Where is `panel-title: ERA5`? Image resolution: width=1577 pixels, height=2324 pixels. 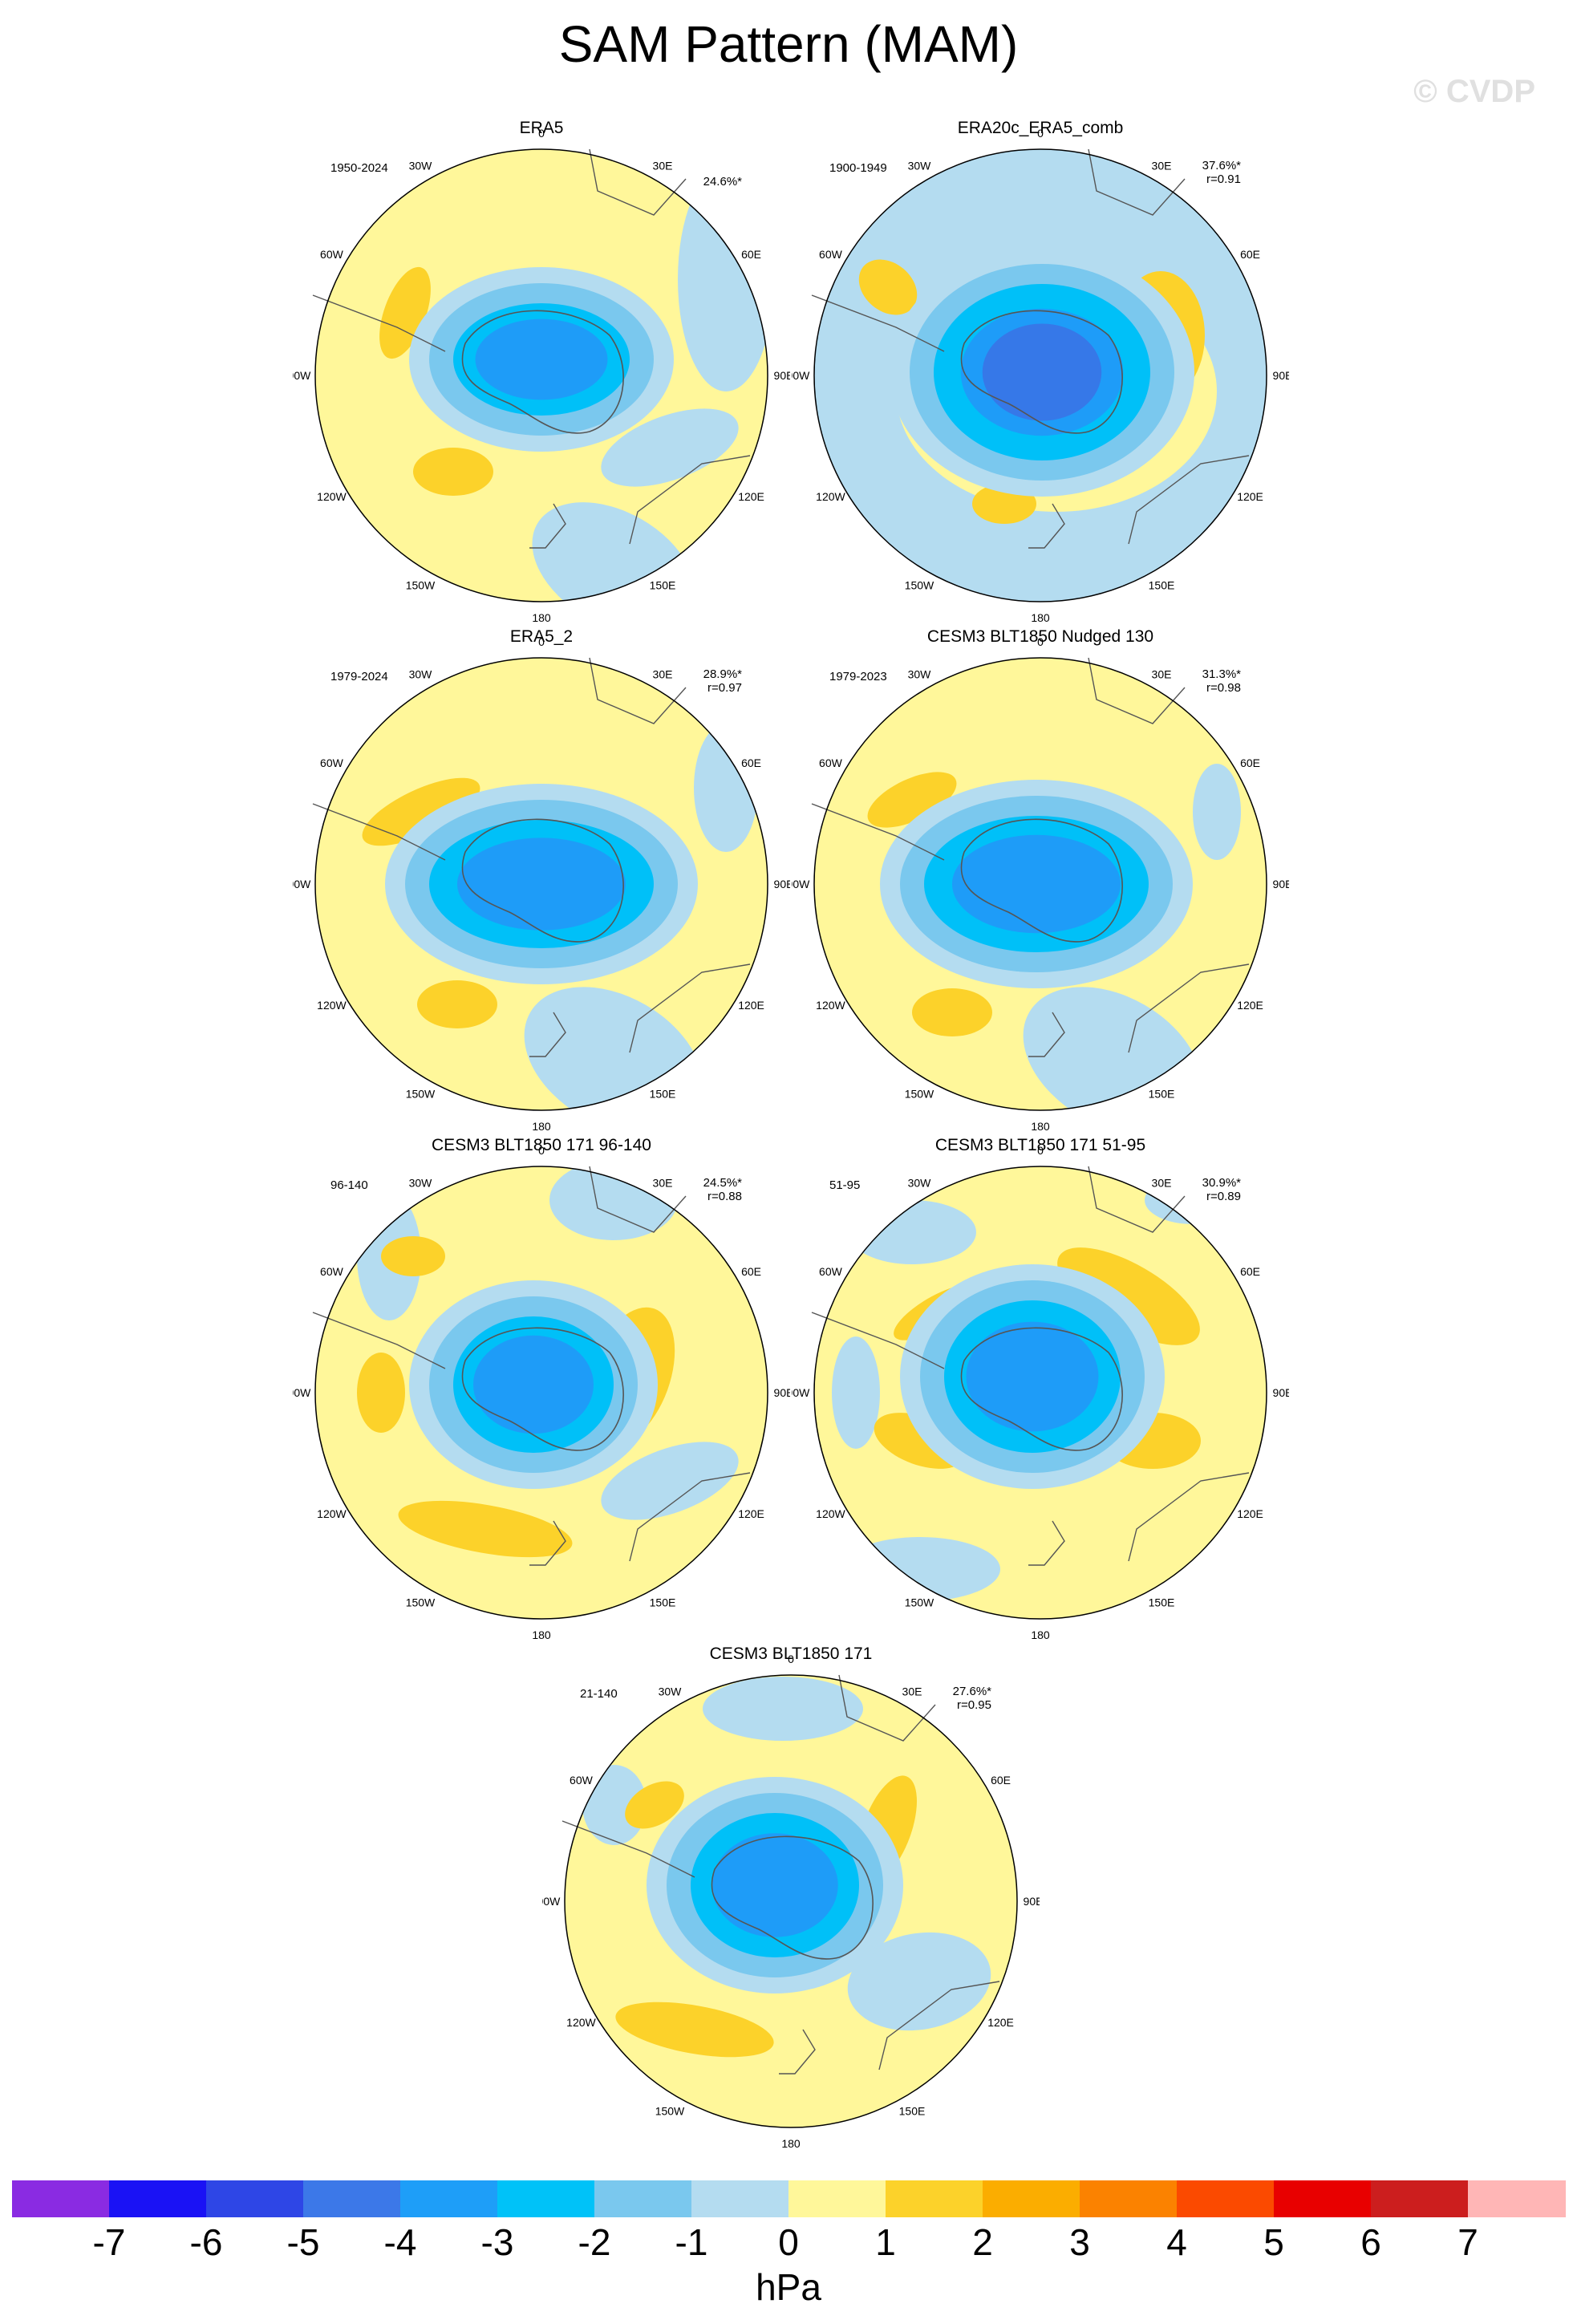
panel-title: ERA5 is located at coordinates (541, 128).